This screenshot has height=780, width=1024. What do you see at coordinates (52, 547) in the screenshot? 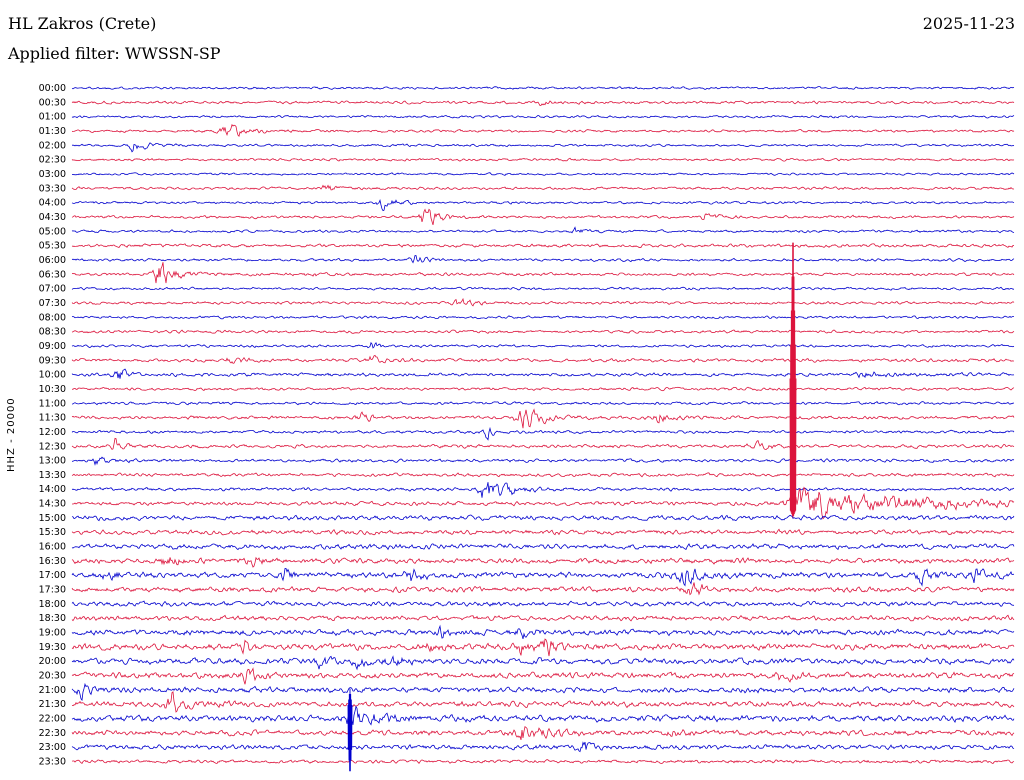
I see `time-label: 16:00` at bounding box center [52, 547].